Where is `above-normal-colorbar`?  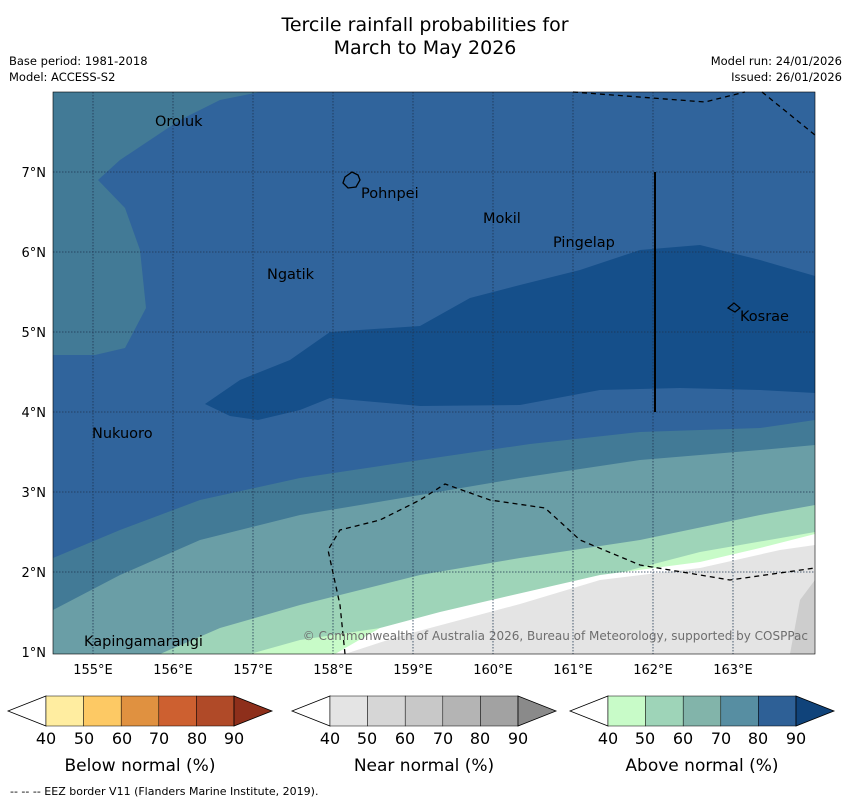 above-normal-colorbar is located at coordinates (702, 711).